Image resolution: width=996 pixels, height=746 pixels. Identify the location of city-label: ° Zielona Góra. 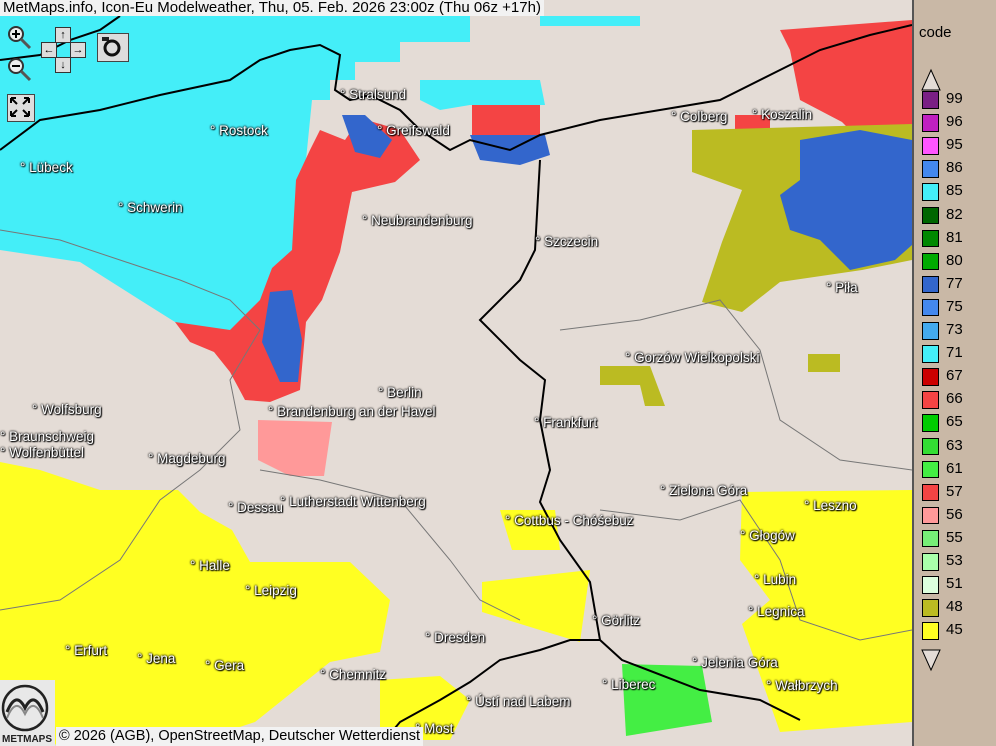
(703, 490).